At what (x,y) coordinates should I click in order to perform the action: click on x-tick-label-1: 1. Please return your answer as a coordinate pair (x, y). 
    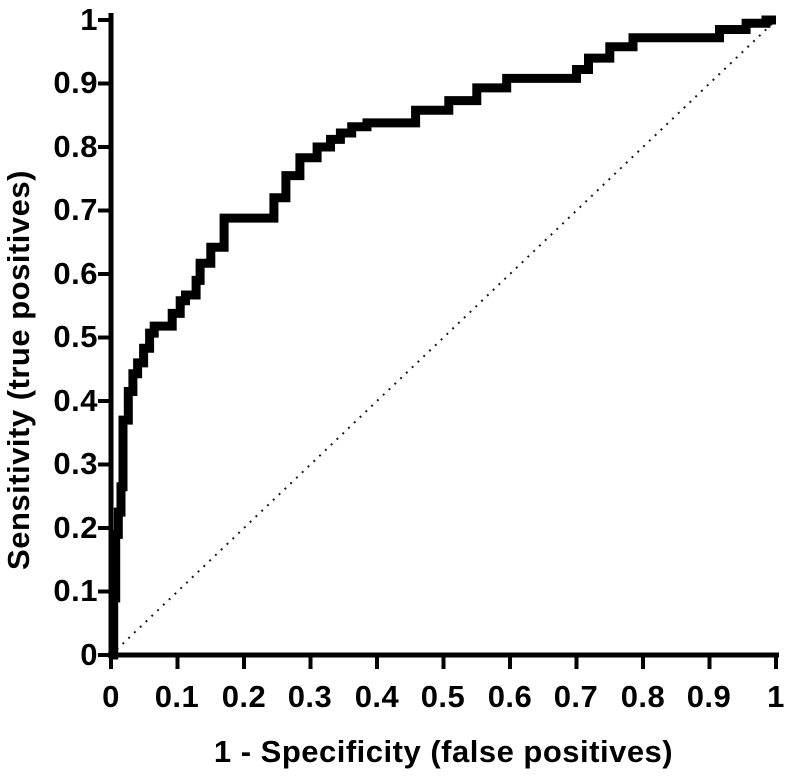
    Looking at the image, I should click on (776, 696).